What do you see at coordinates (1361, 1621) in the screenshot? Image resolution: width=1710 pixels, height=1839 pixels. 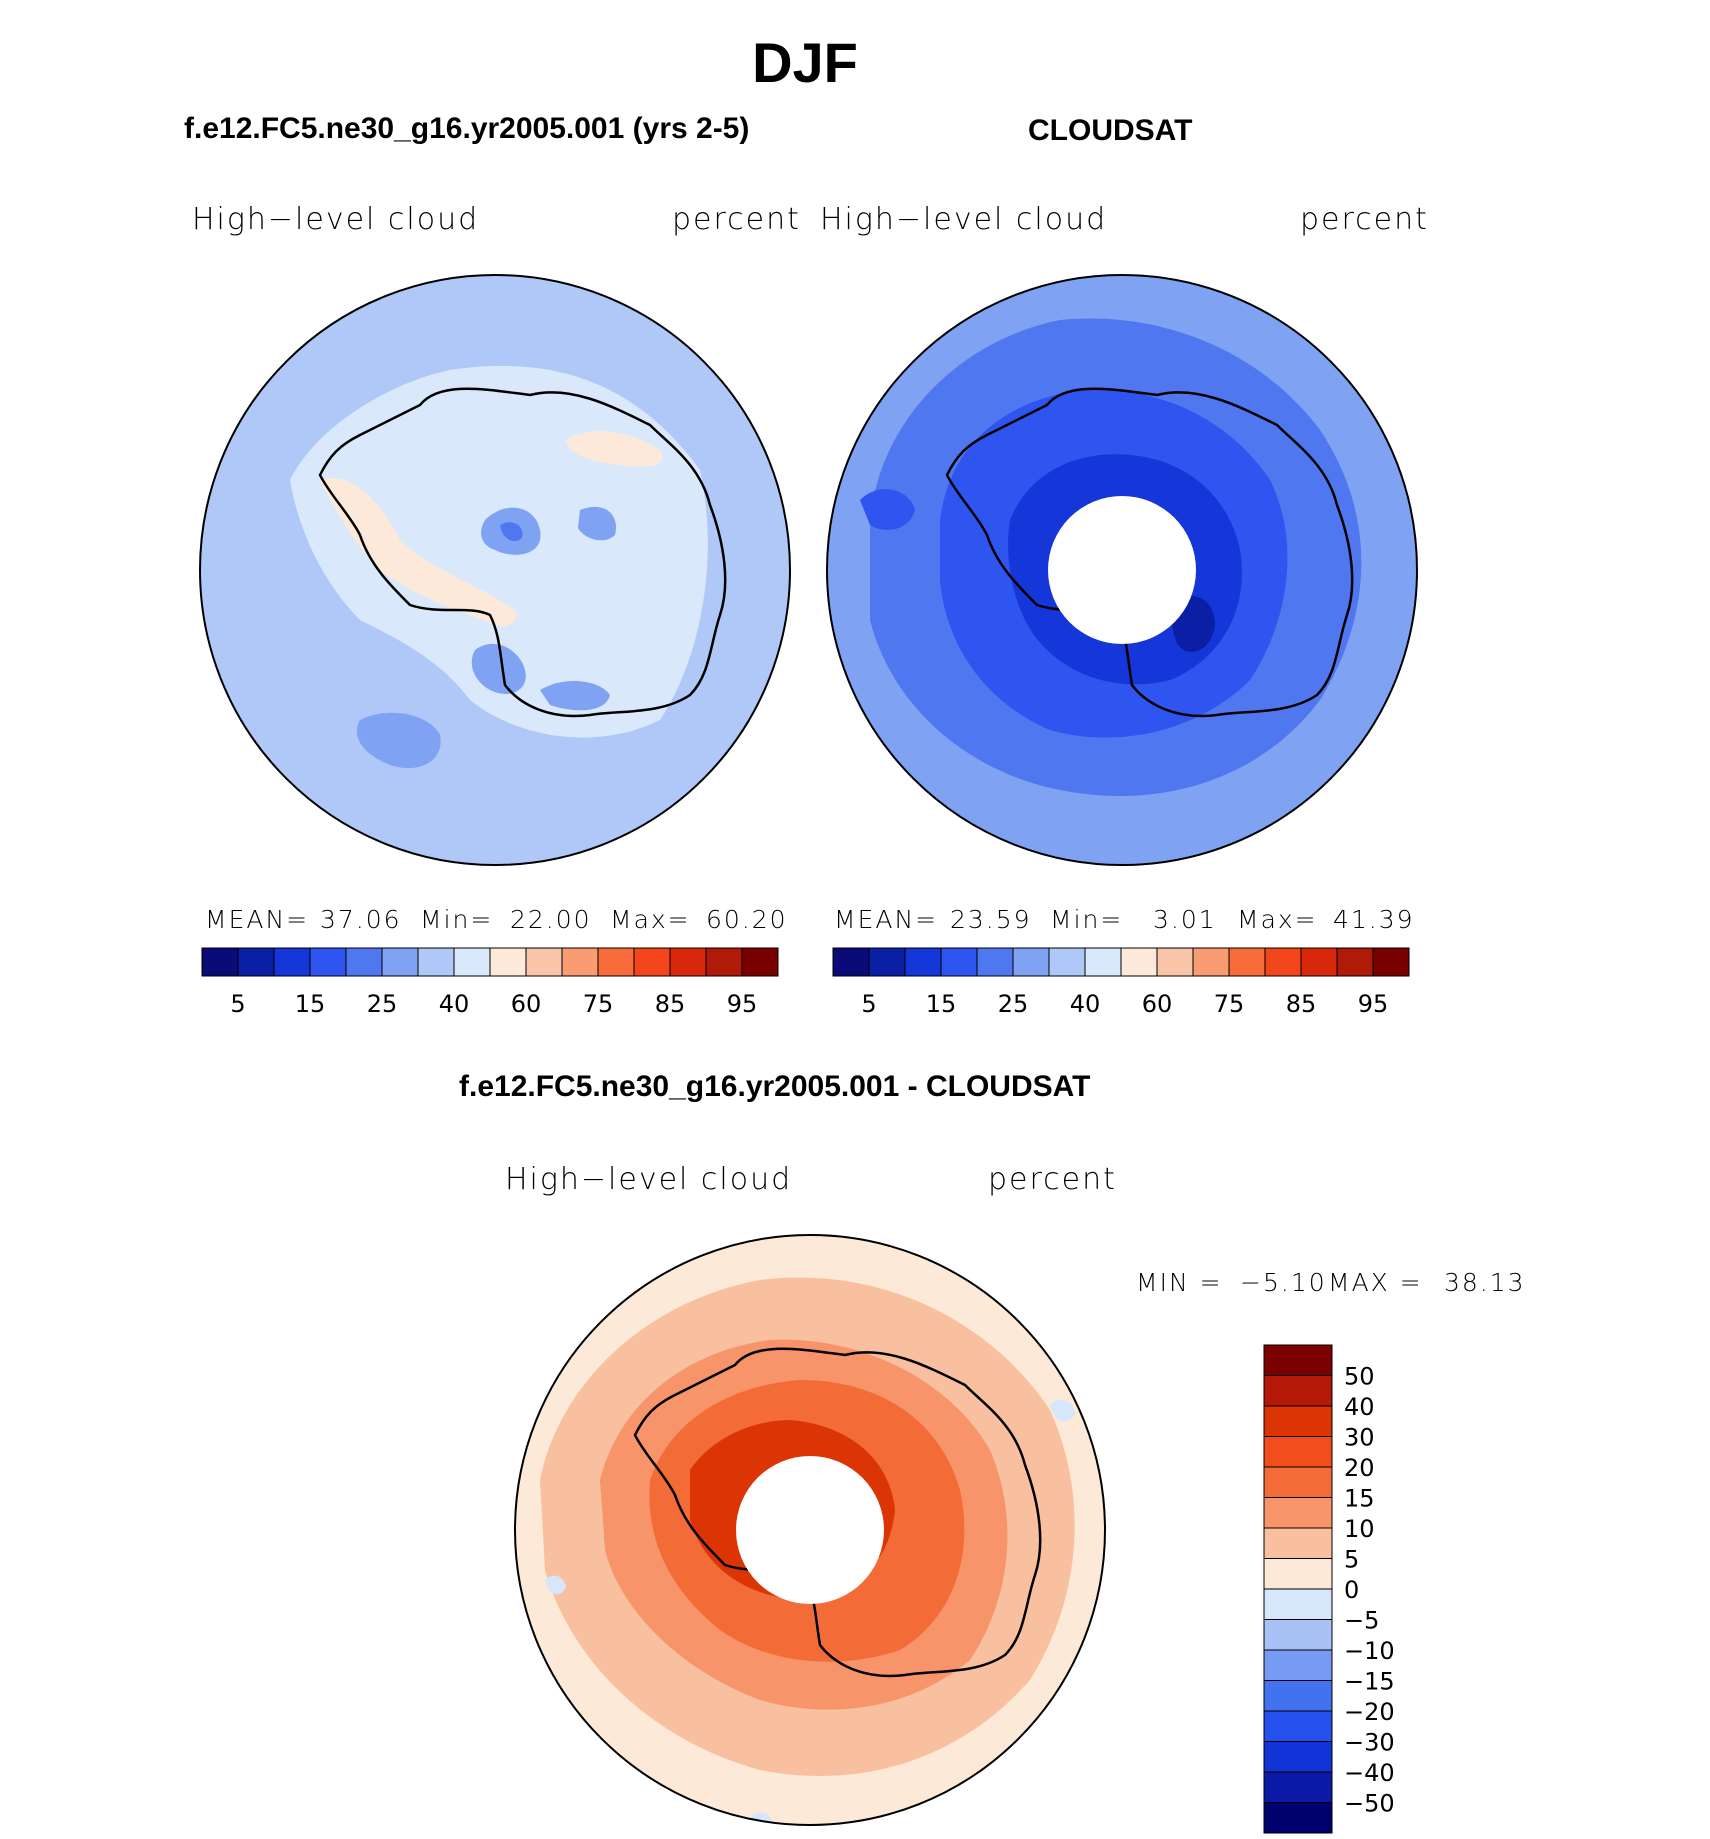 I see `diff-colorbar-tick-label: −5` at bounding box center [1361, 1621].